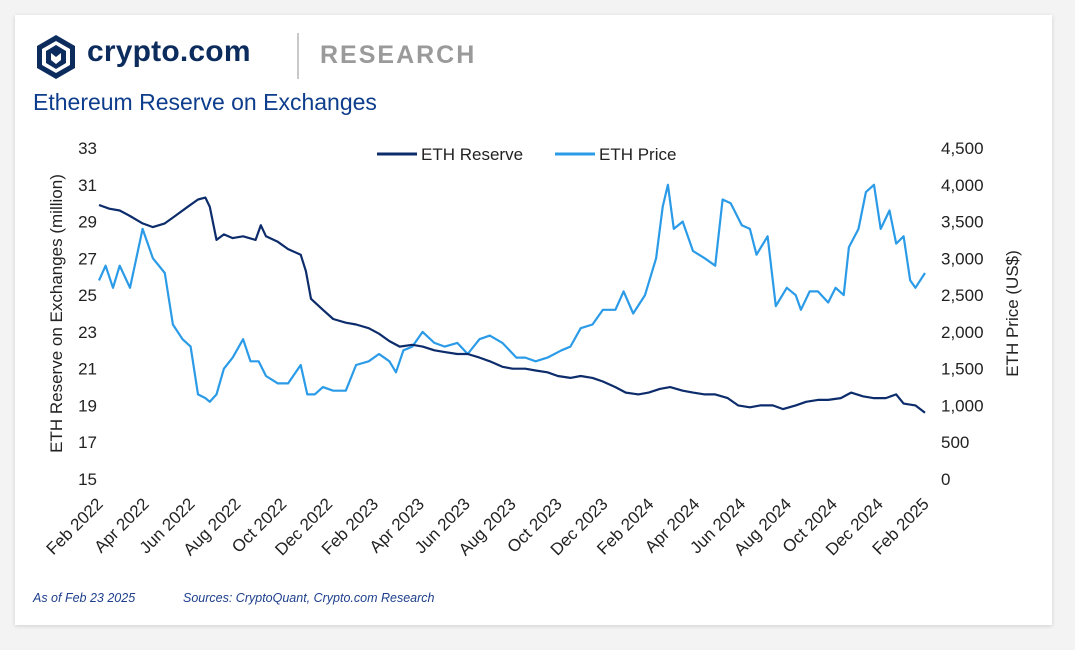 The width and height of the screenshot is (1075, 650). What do you see at coordinates (472, 154) in the screenshot?
I see `legend-eth-reserve-label: ETH Reserve` at bounding box center [472, 154].